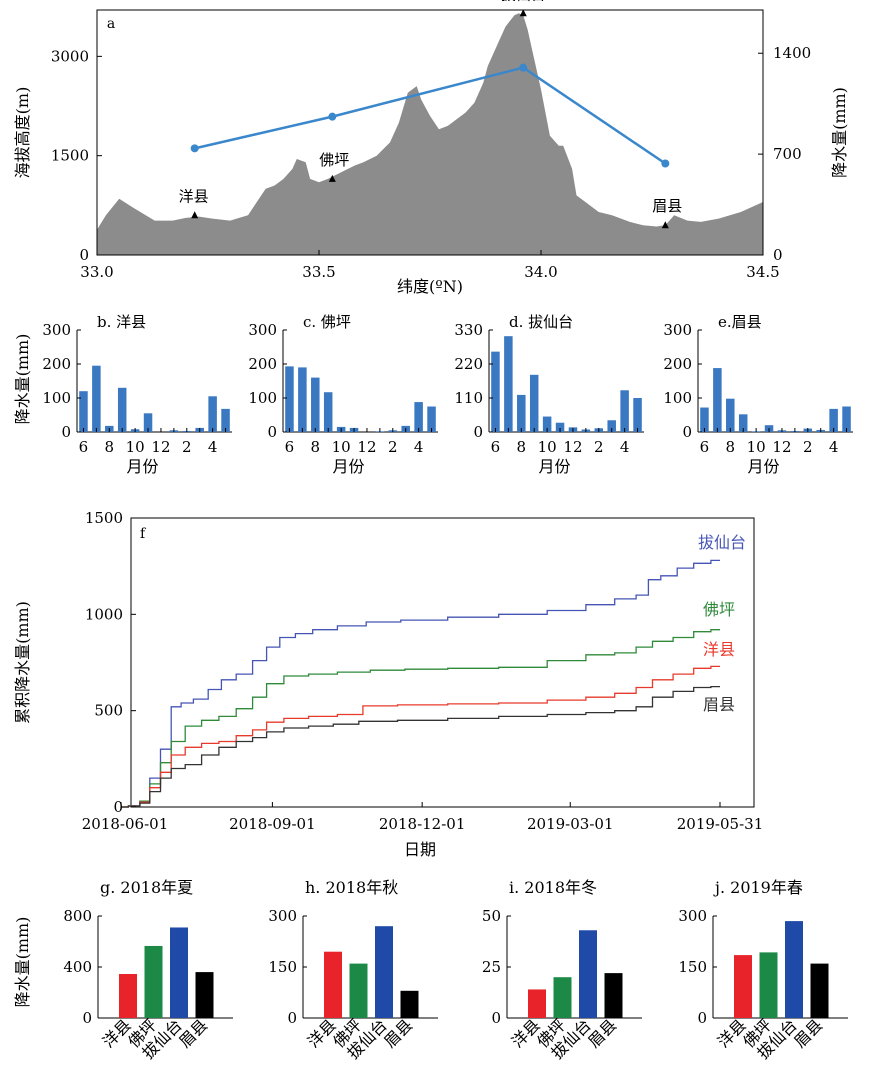 This screenshot has width=878, height=1086. What do you see at coordinates (808, 447) in the screenshot?
I see `x-tick-label: 2` at bounding box center [808, 447].